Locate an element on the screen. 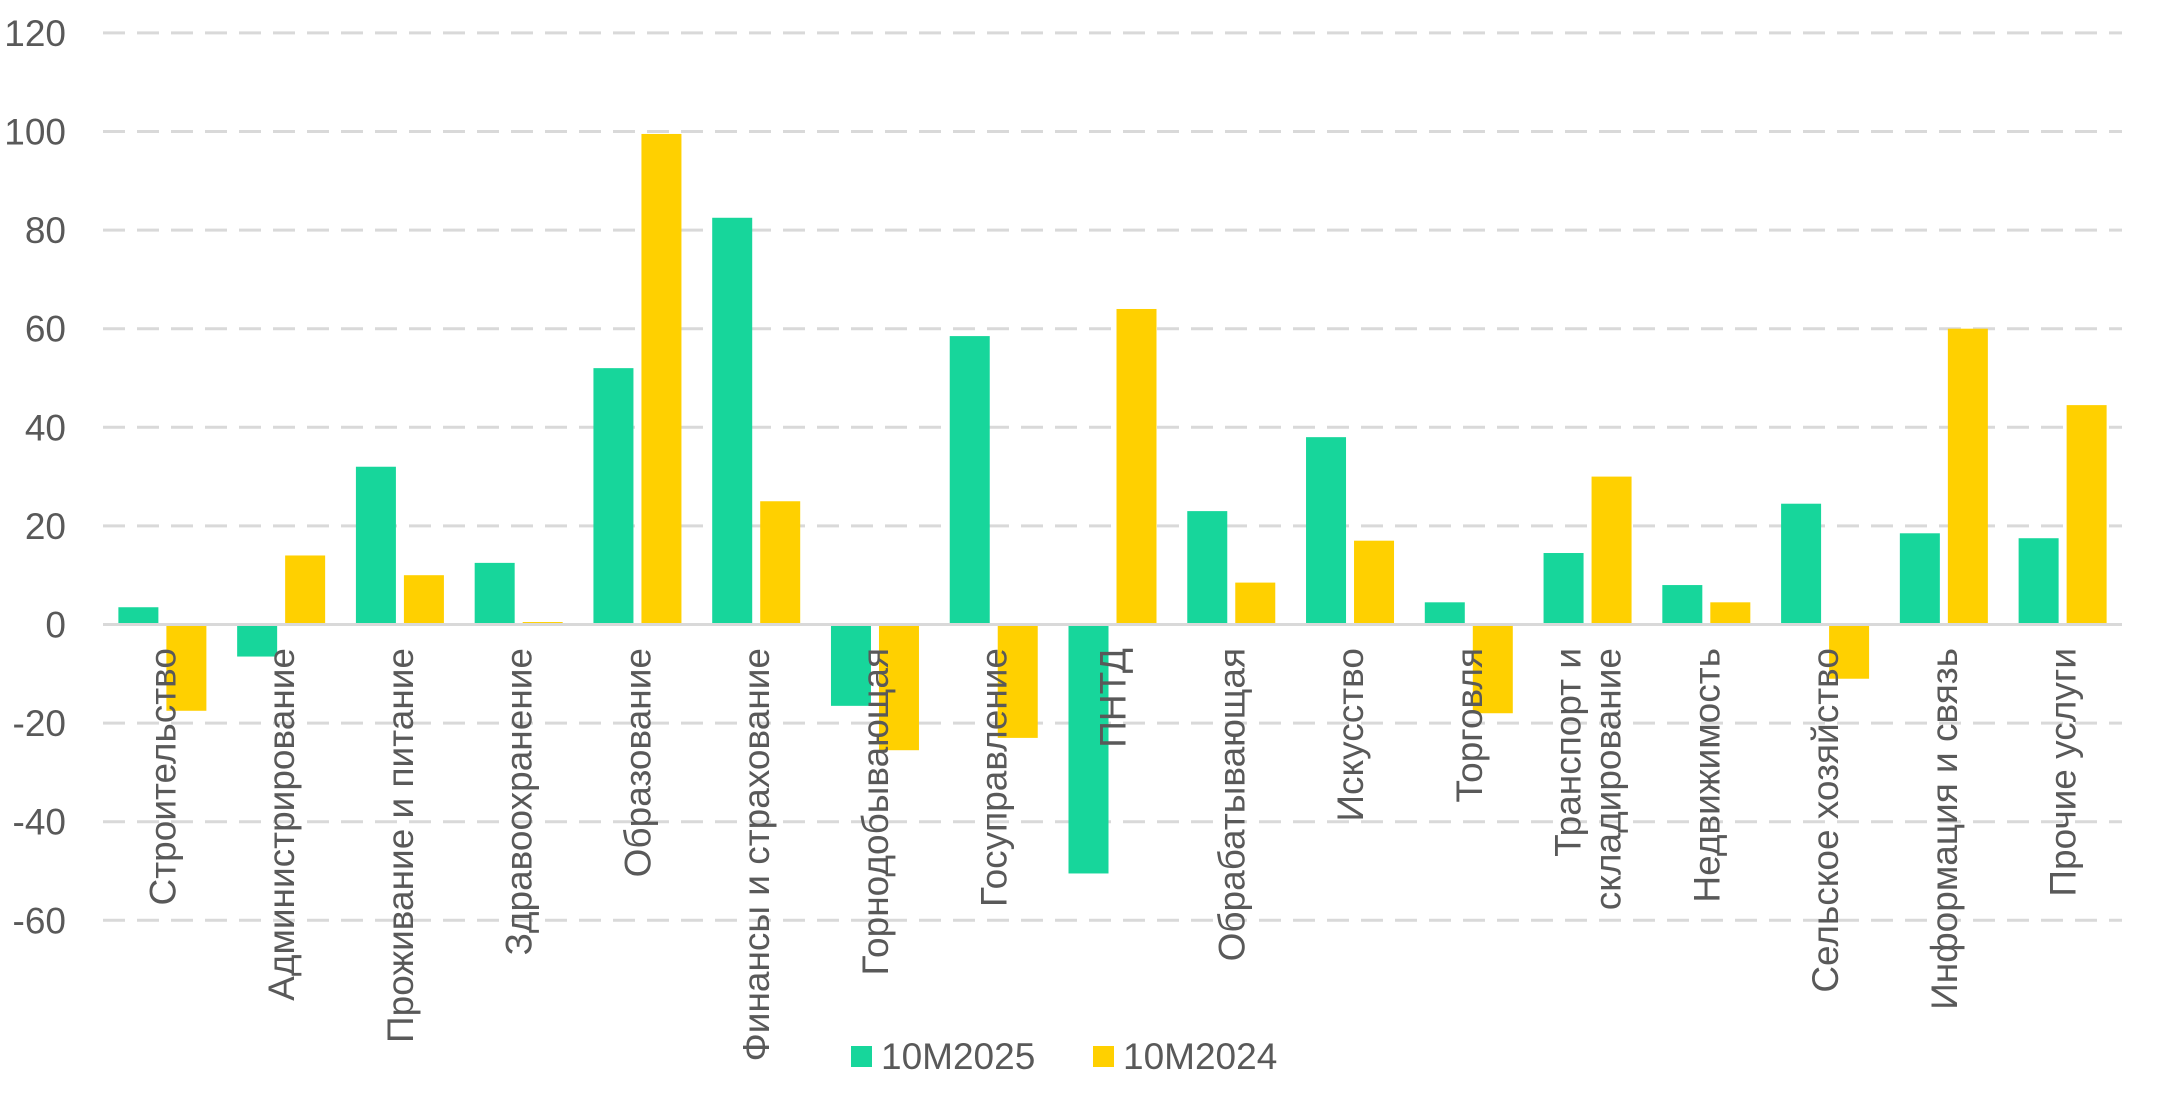 Image resolution: width=2160 pixels, height=1108 pixels. y-axis-tick-labels: 120 100 80 60 40 20 0 -20 -40 -60 is located at coordinates (35, 477).